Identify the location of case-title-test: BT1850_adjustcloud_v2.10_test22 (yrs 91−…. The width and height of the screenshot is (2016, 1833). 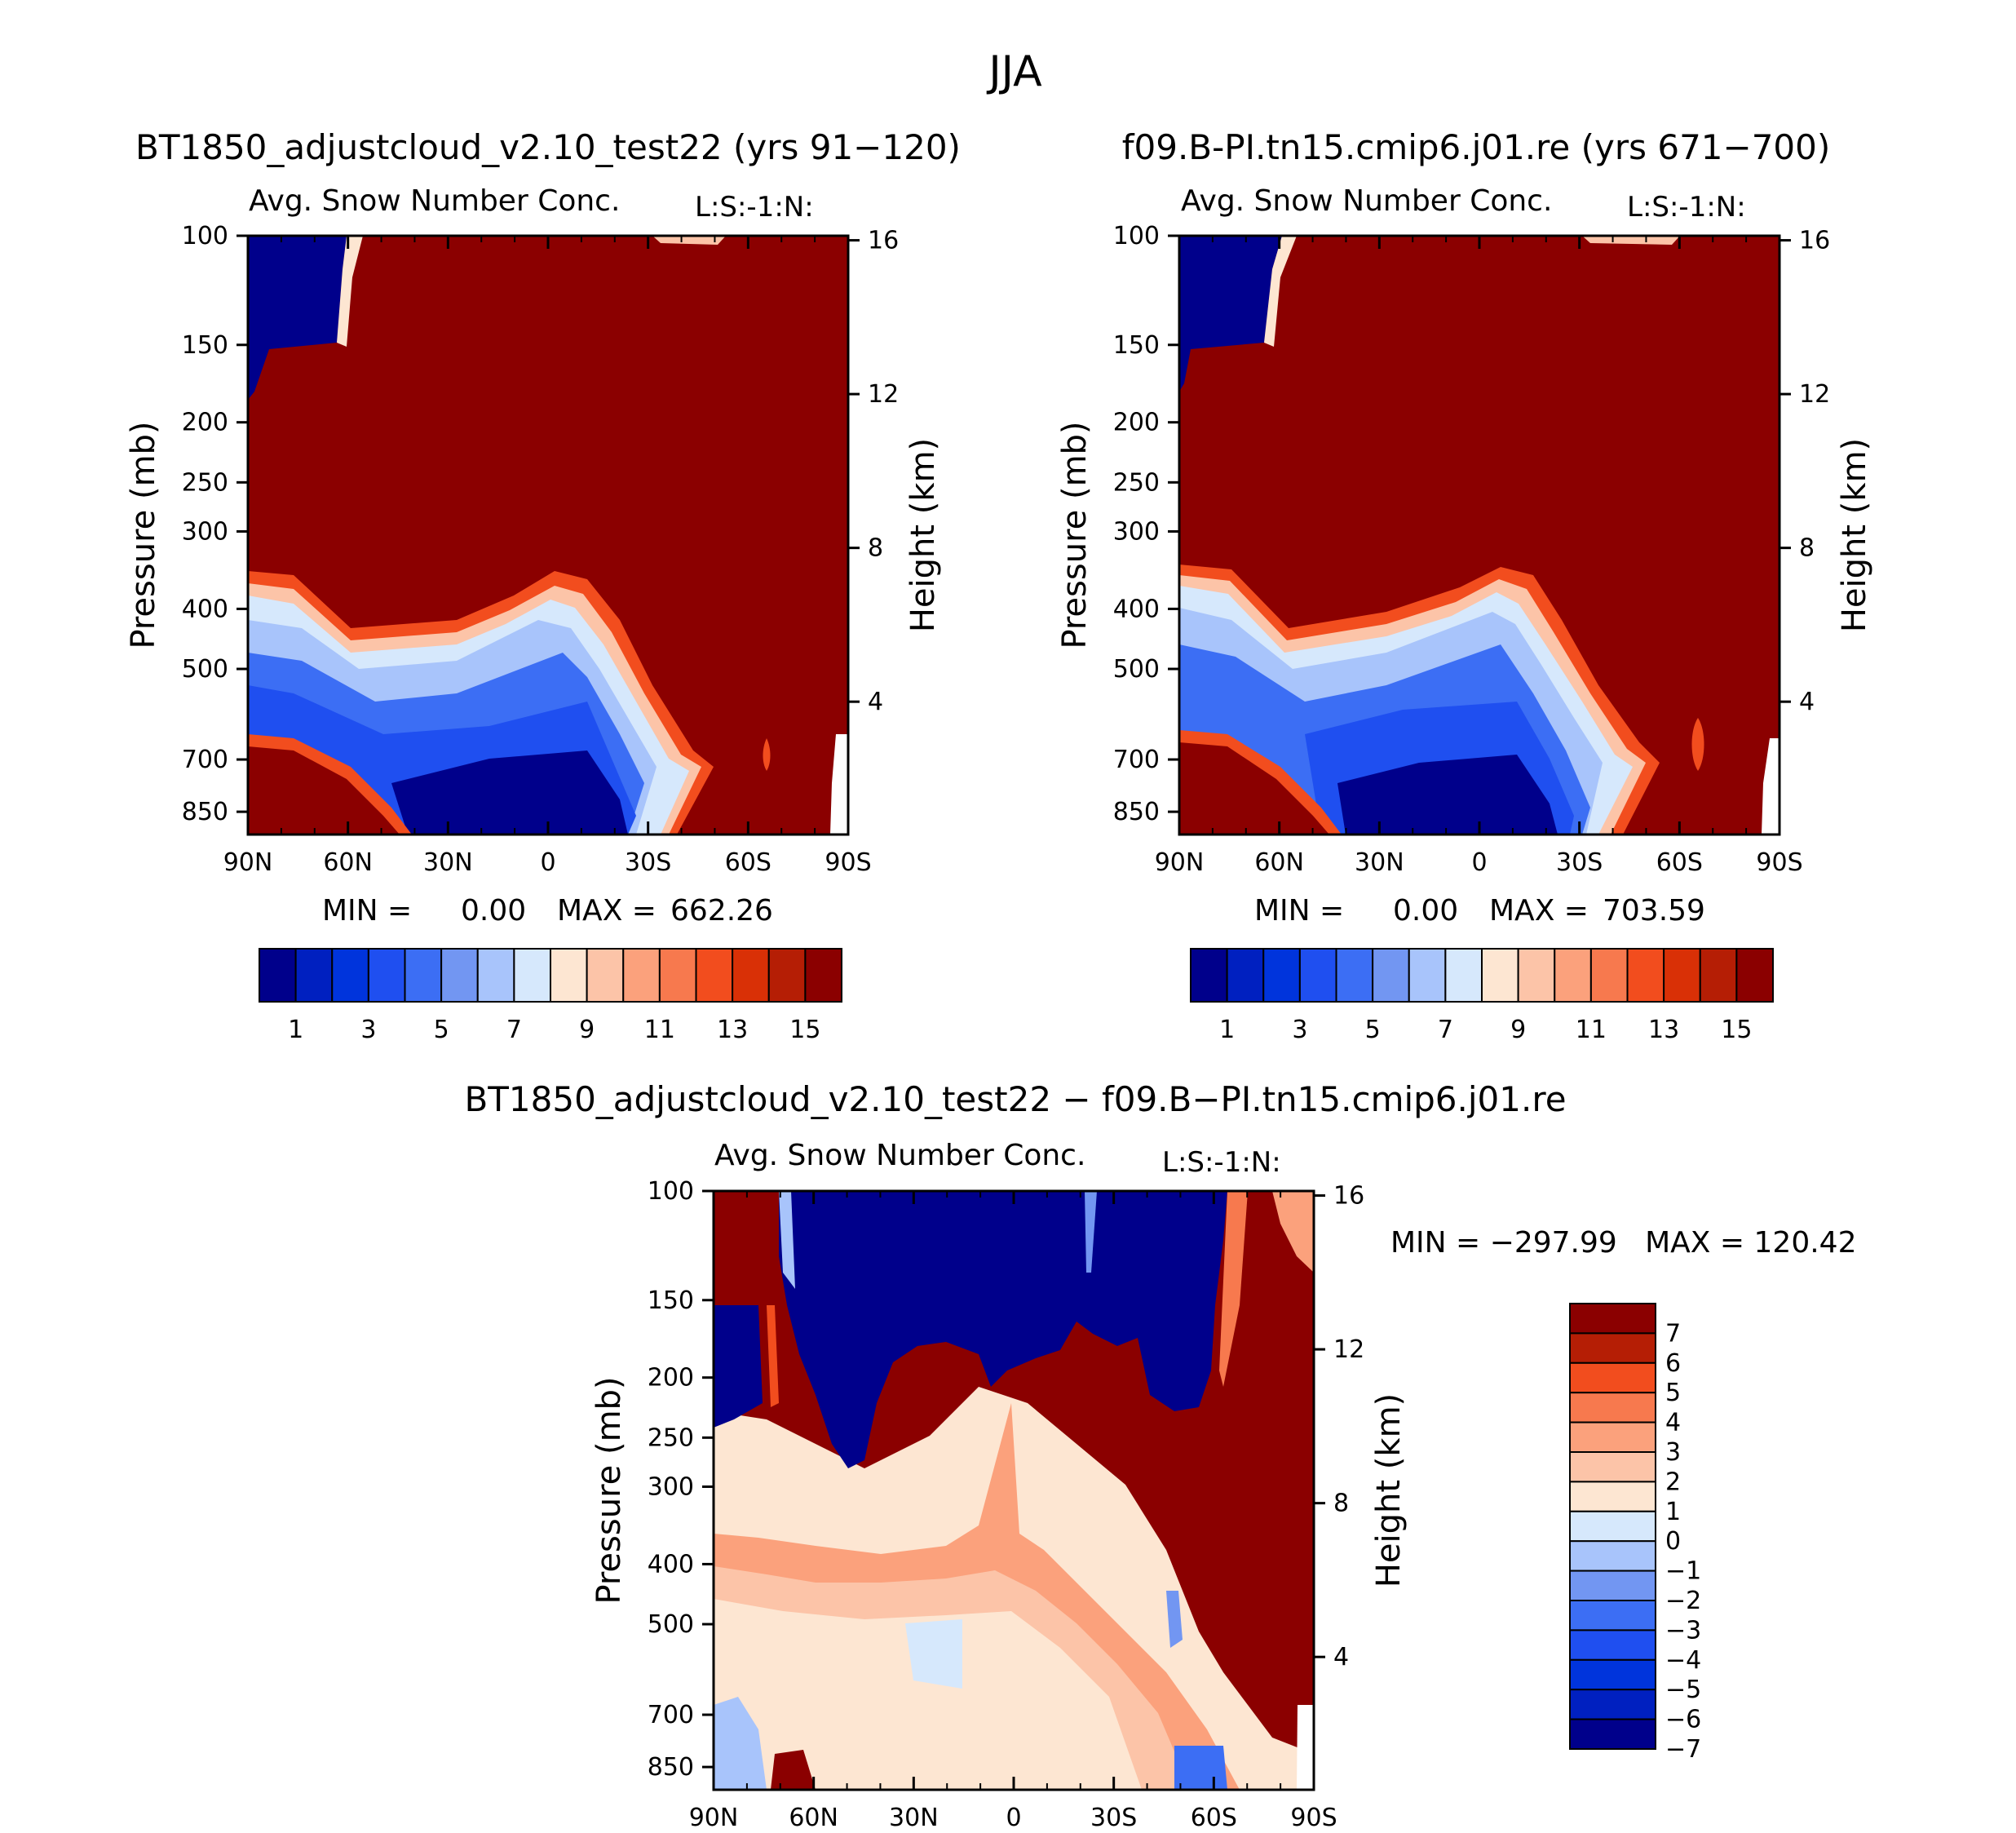
(548, 147).